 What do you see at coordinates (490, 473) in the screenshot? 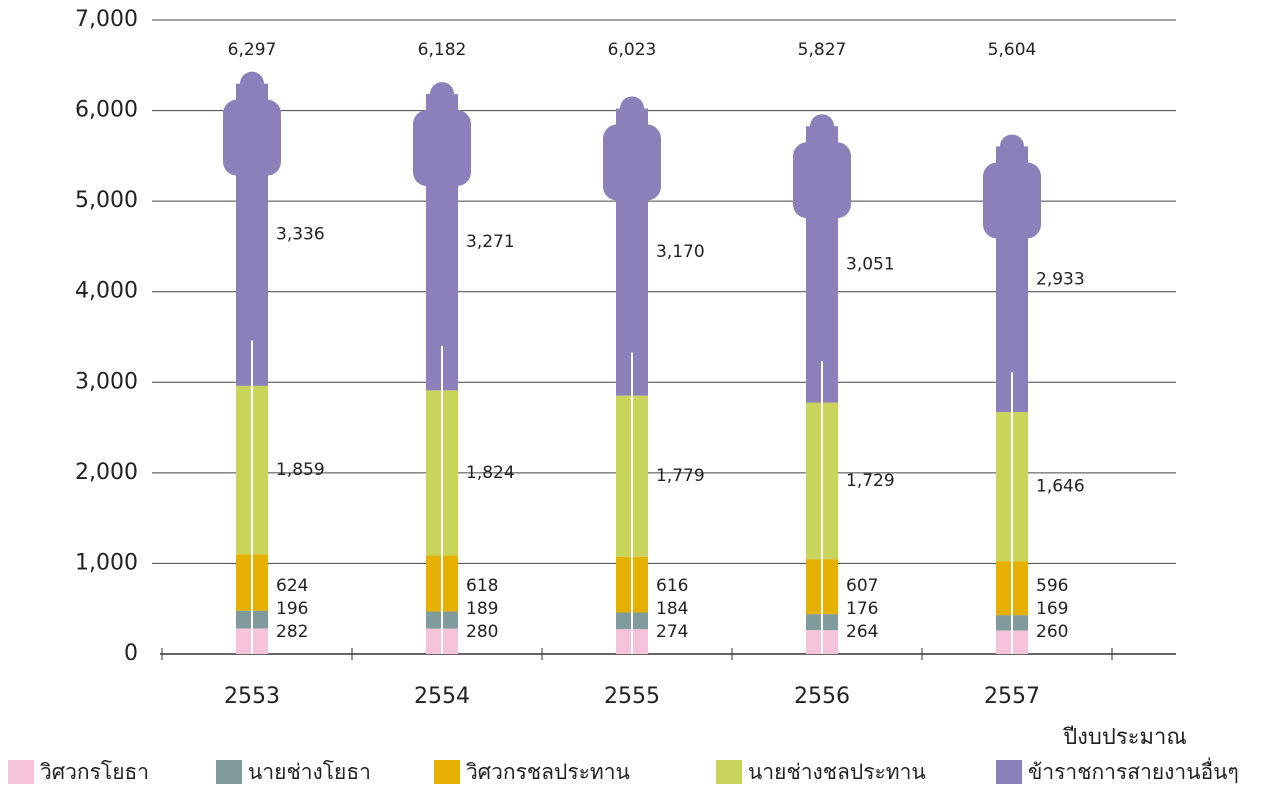
I see `value-label: 1,824` at bounding box center [490, 473].